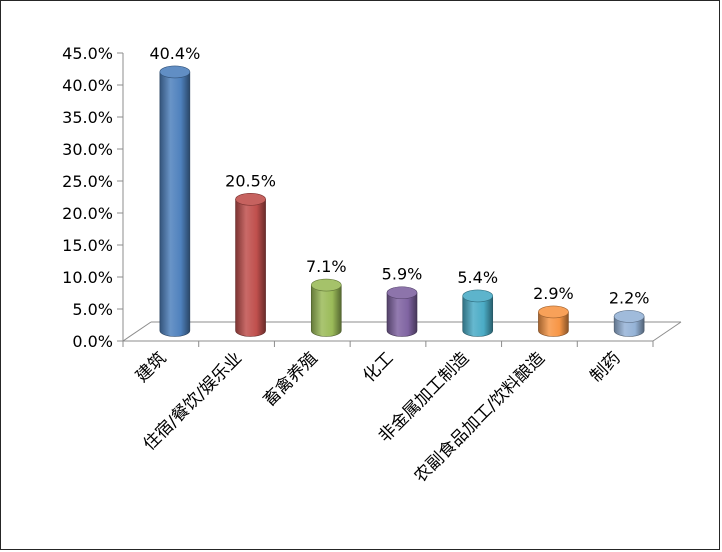  What do you see at coordinates (605, 367) in the screenshot?
I see `category-label: 制药` at bounding box center [605, 367].